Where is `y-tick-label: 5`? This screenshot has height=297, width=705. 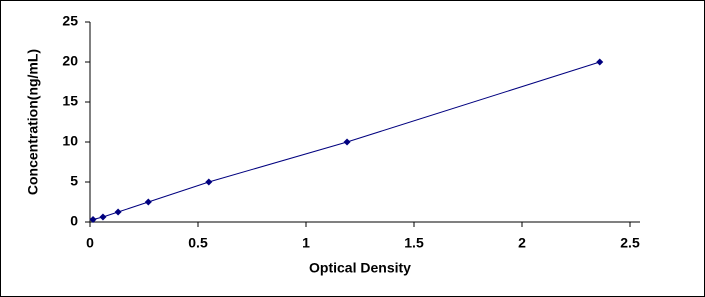 y-tick-label: 5 is located at coordinates (74, 181).